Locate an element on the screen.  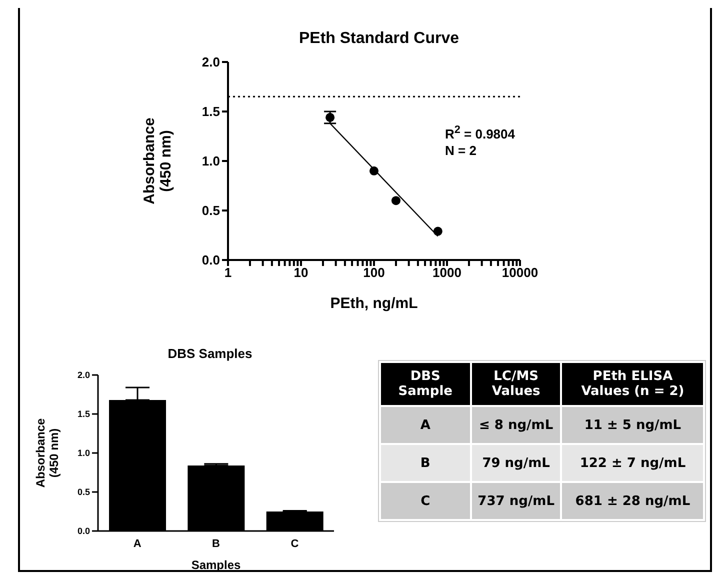
chart-title: DBS Samples is located at coordinates (210, 353).